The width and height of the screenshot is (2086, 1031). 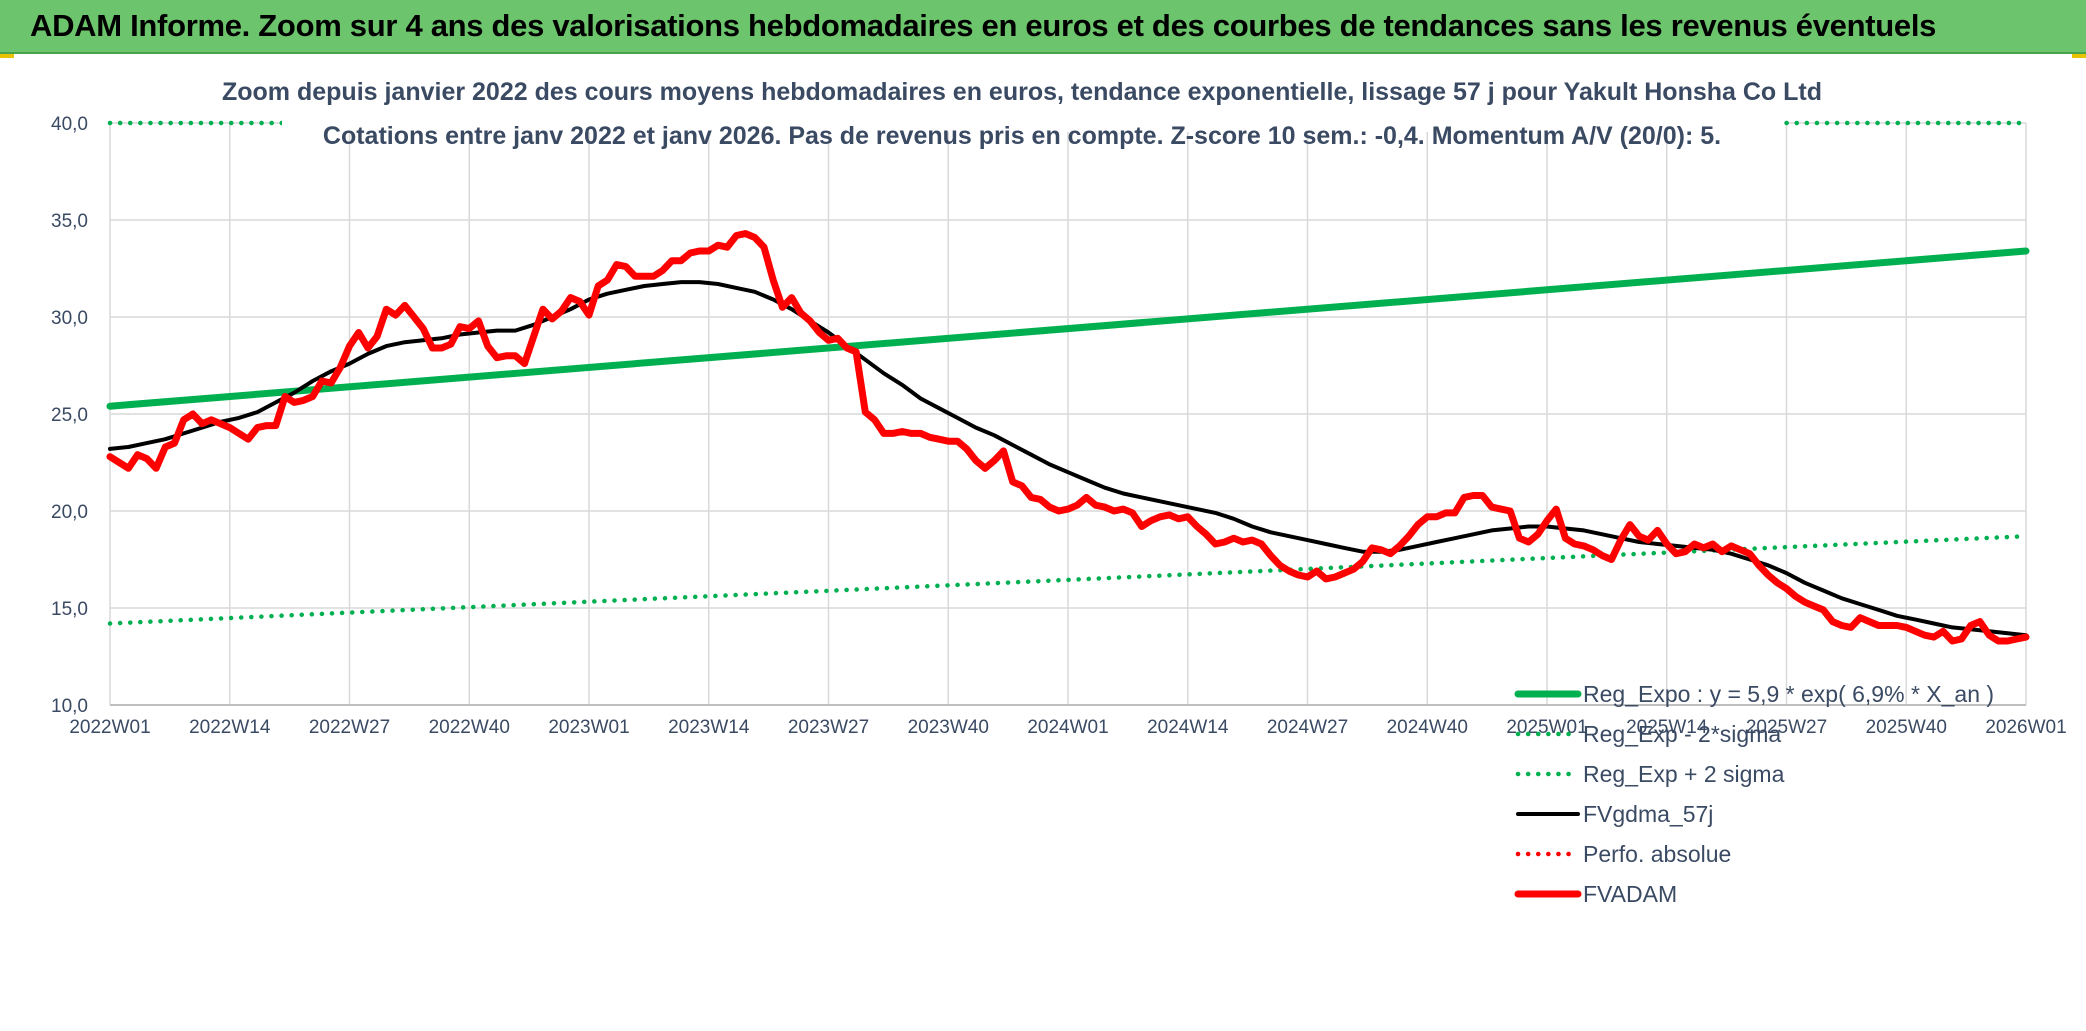 What do you see at coordinates (69, 221) in the screenshot?
I see `y-tick-label: 35,0` at bounding box center [69, 221].